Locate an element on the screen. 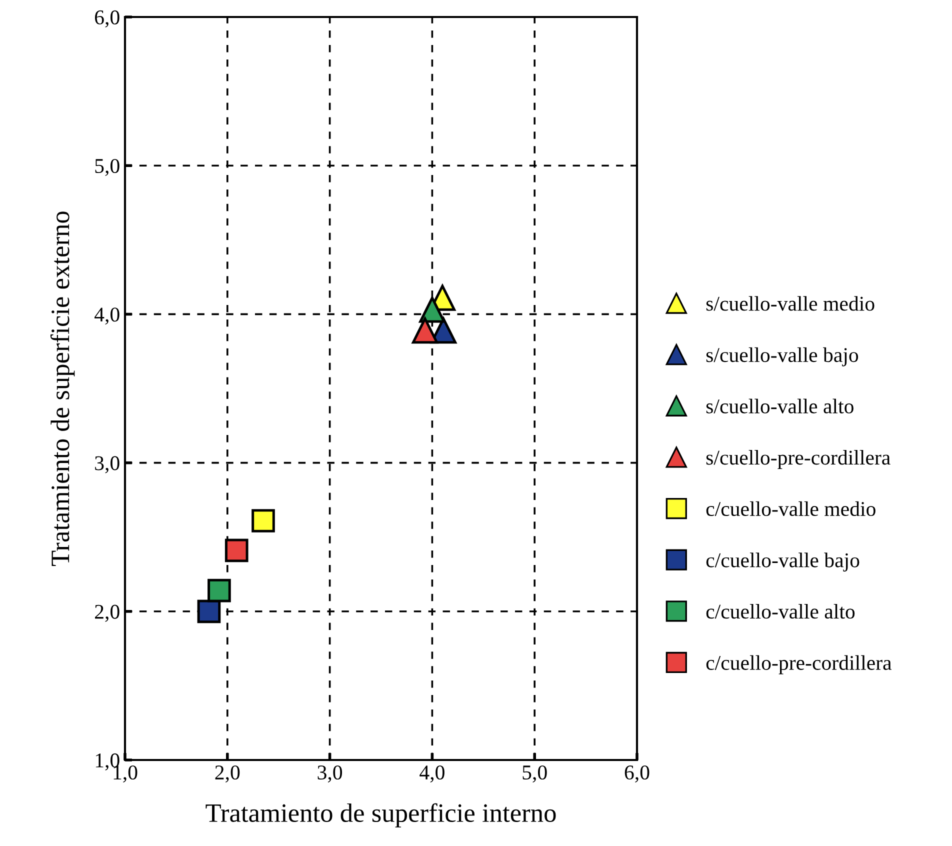 This screenshot has height=846, width=952. x-tick-label: 4,0 is located at coordinates (432, 774).